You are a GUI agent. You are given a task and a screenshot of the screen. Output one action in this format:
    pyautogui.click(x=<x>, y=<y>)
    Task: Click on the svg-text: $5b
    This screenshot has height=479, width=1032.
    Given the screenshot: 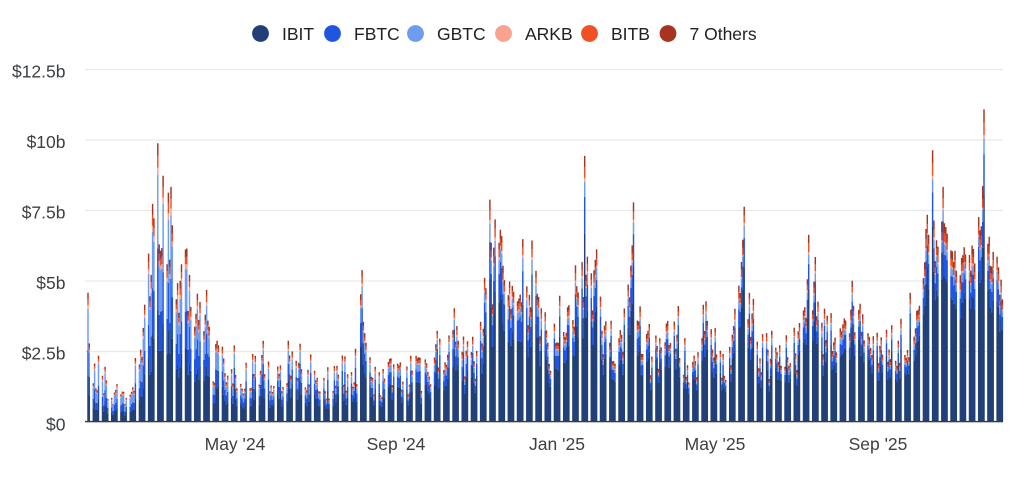 What is the action you would take?
    pyautogui.click(x=50, y=283)
    